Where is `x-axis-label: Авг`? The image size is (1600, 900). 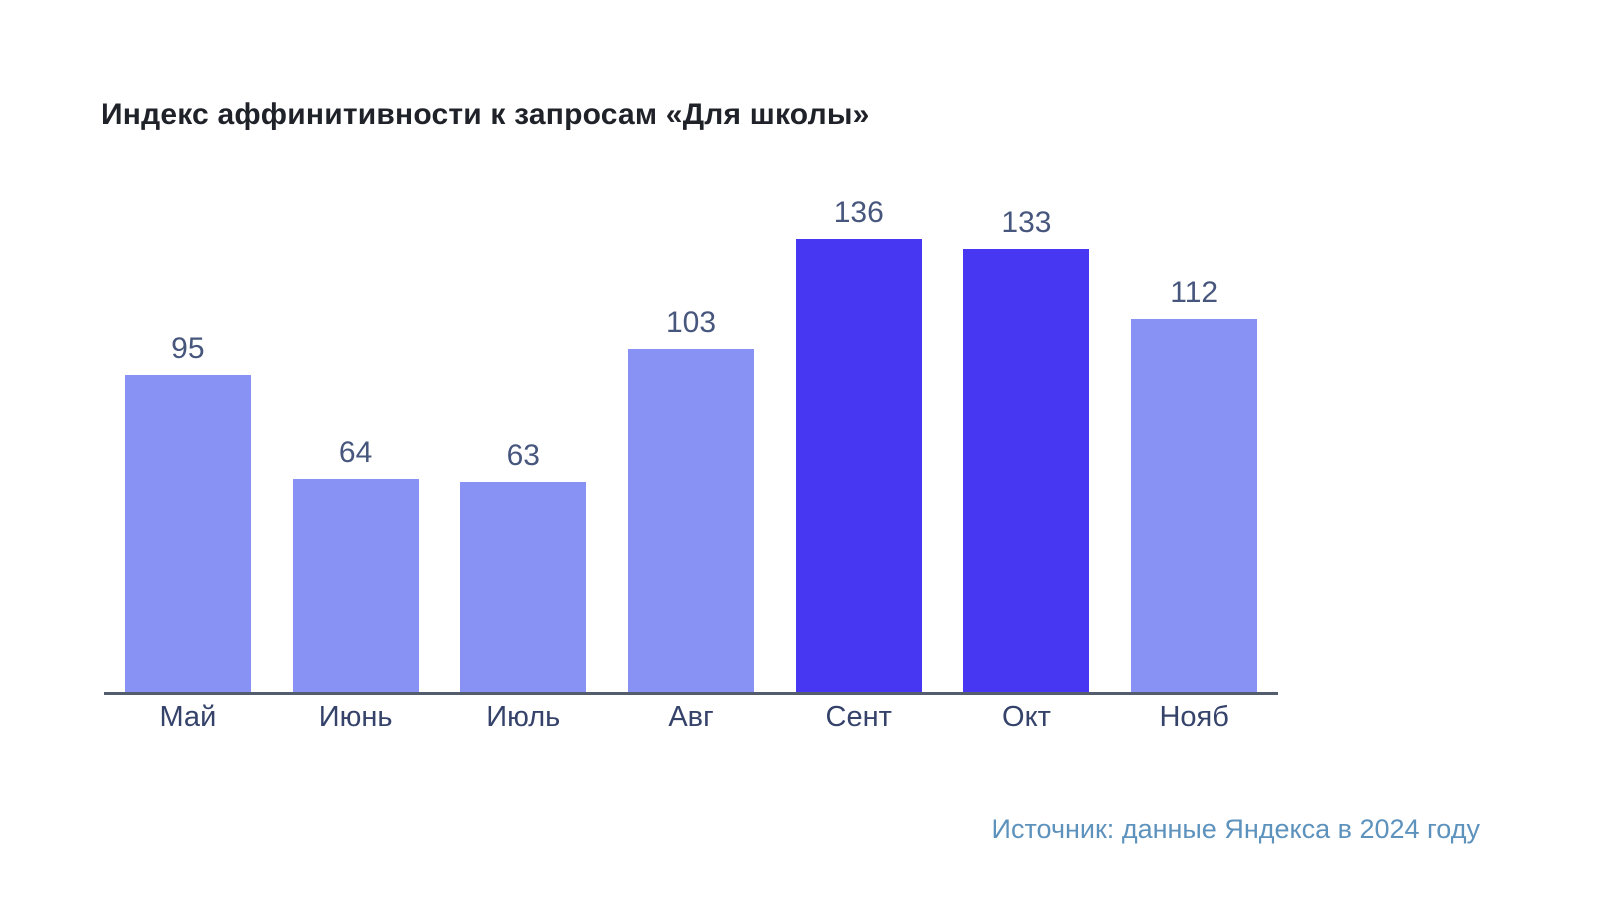 x-axis-label: Авг is located at coordinates (691, 717).